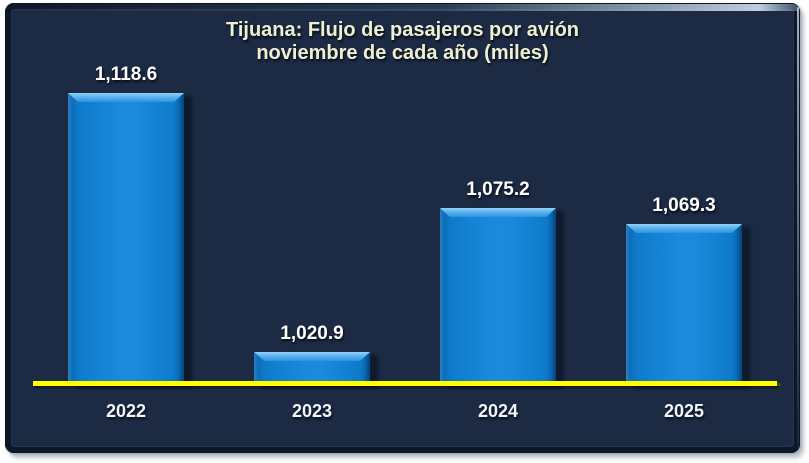  Describe the element at coordinates (402, 53) in the screenshot. I see `chart-title-line2: noviembre de cada año (miles)` at that location.